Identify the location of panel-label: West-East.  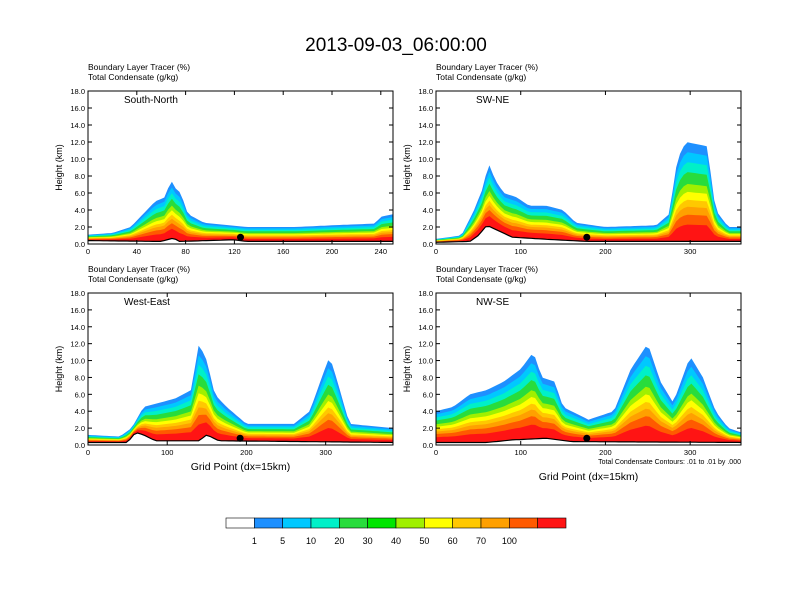
(147, 302).